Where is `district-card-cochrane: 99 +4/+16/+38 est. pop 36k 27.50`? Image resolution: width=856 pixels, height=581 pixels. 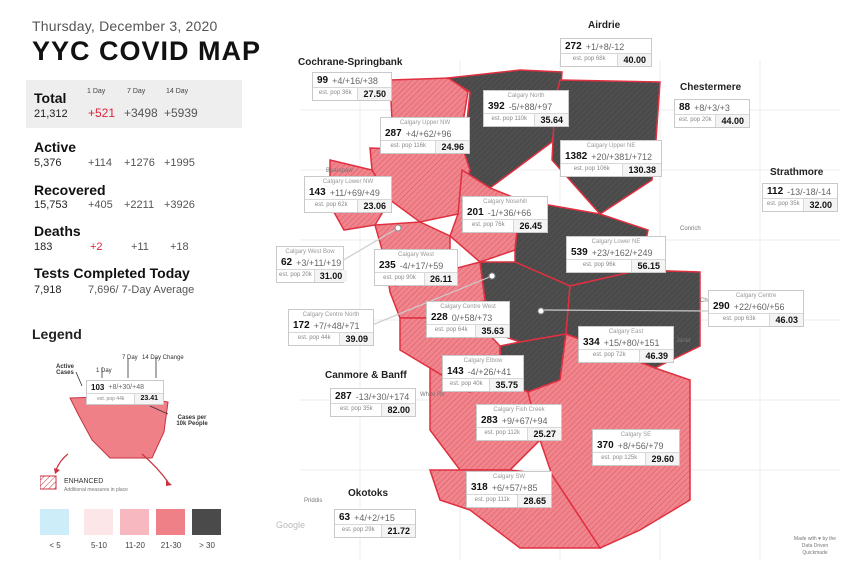 district-card-cochrane: 99 +4/+16/+38 est. pop 36k 27.50 is located at coordinates (352, 86).